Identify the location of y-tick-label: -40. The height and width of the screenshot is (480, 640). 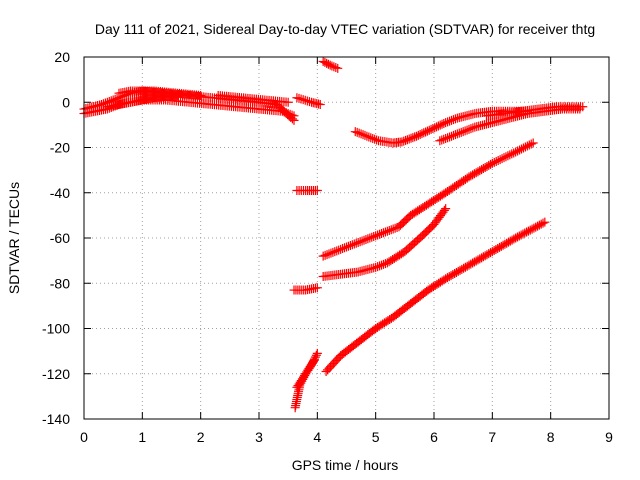
(60, 193).